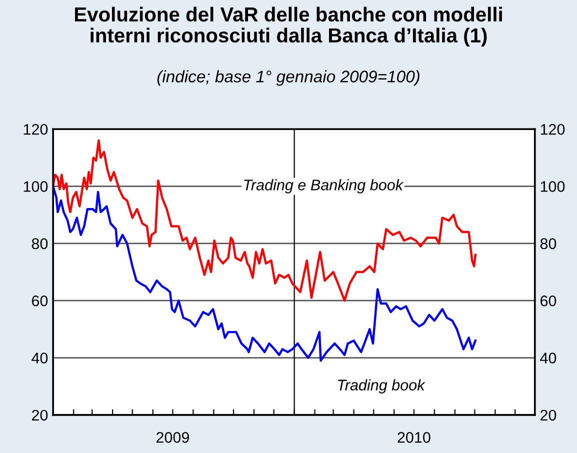 The width and height of the screenshot is (577, 453). Describe the element at coordinates (552, 186) in the screenshot. I see `y2-tick-label: 100` at that location.